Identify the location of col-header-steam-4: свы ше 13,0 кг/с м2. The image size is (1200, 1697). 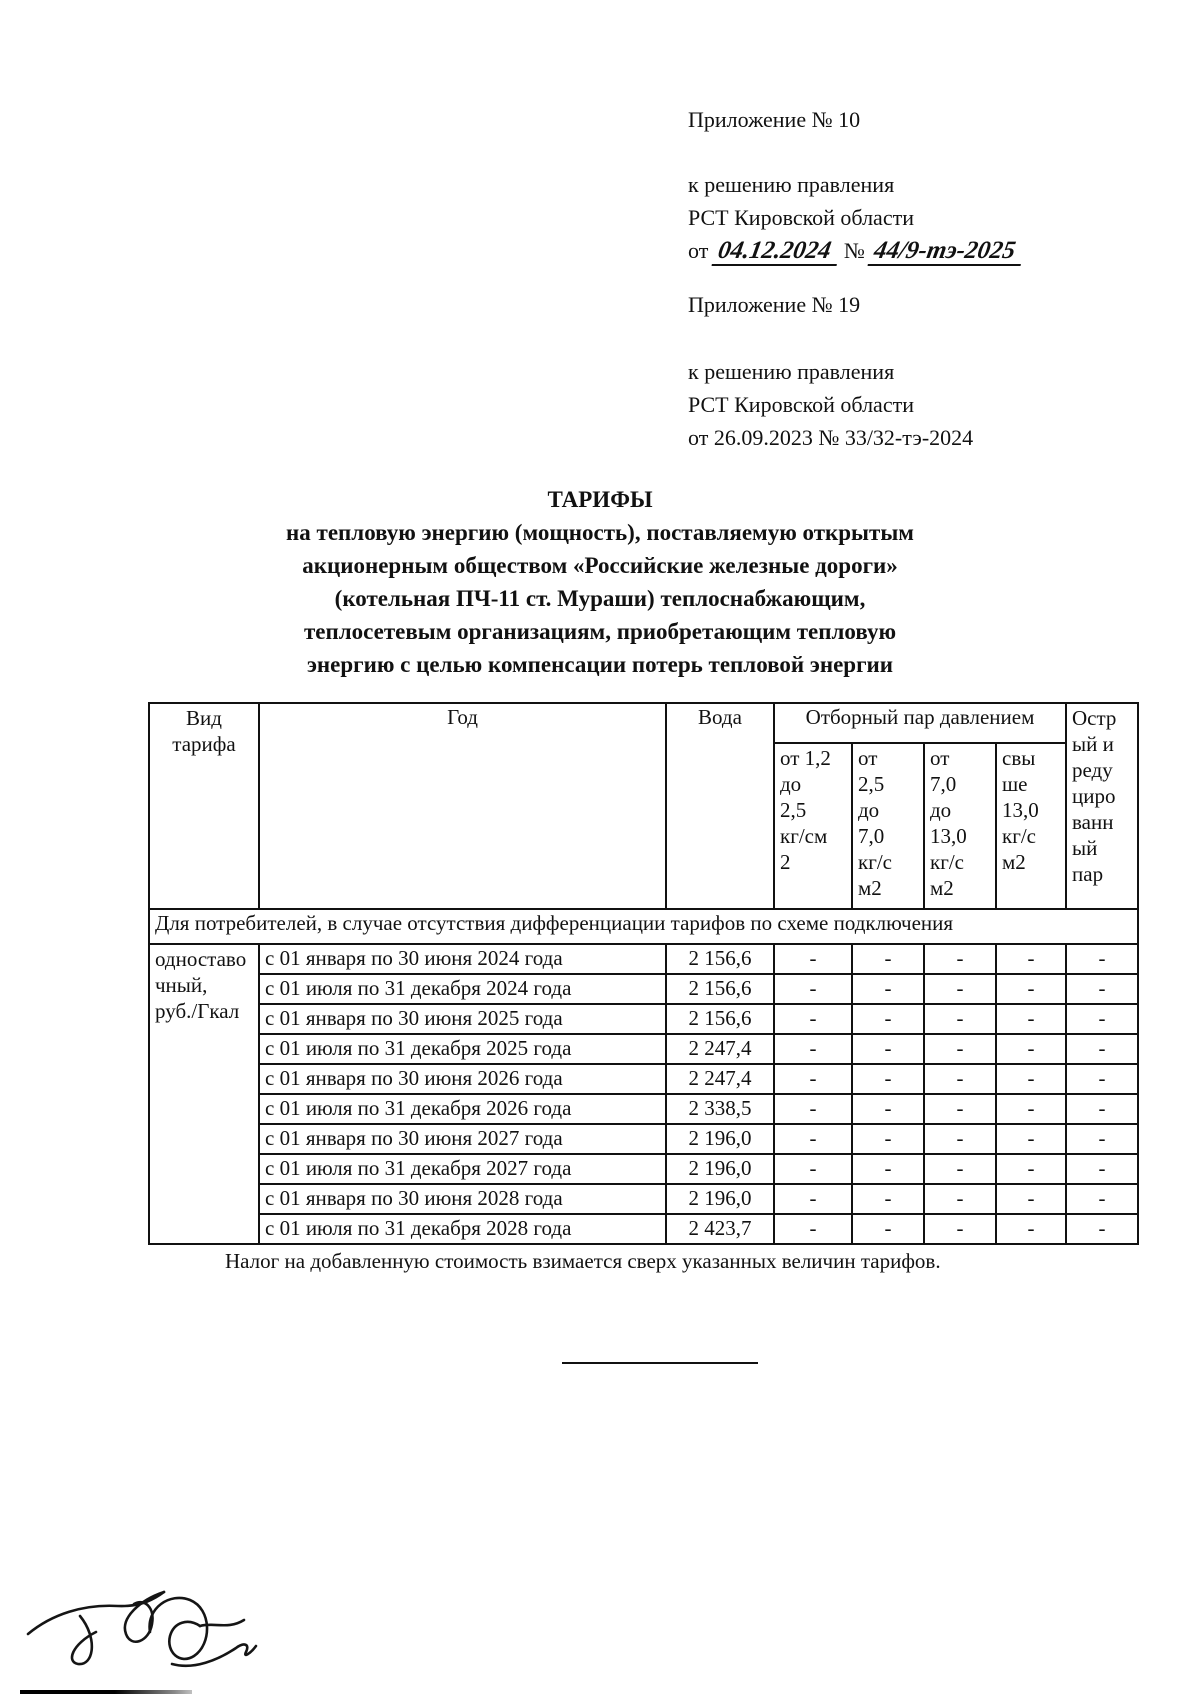
(1031, 826).